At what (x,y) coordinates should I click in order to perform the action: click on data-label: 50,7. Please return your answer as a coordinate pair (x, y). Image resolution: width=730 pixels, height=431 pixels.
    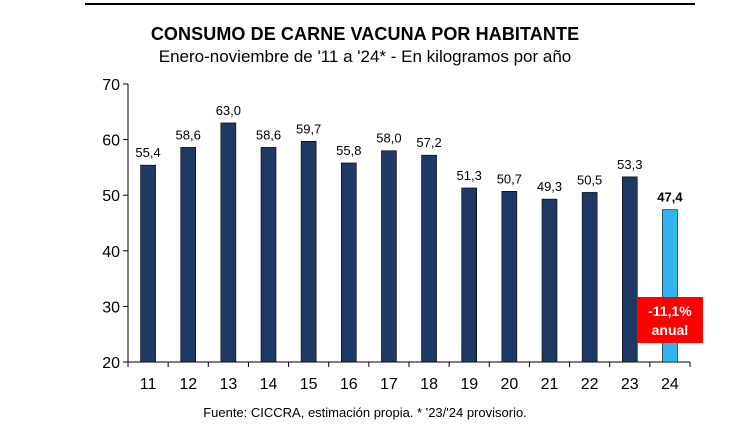
    Looking at the image, I should click on (509, 178).